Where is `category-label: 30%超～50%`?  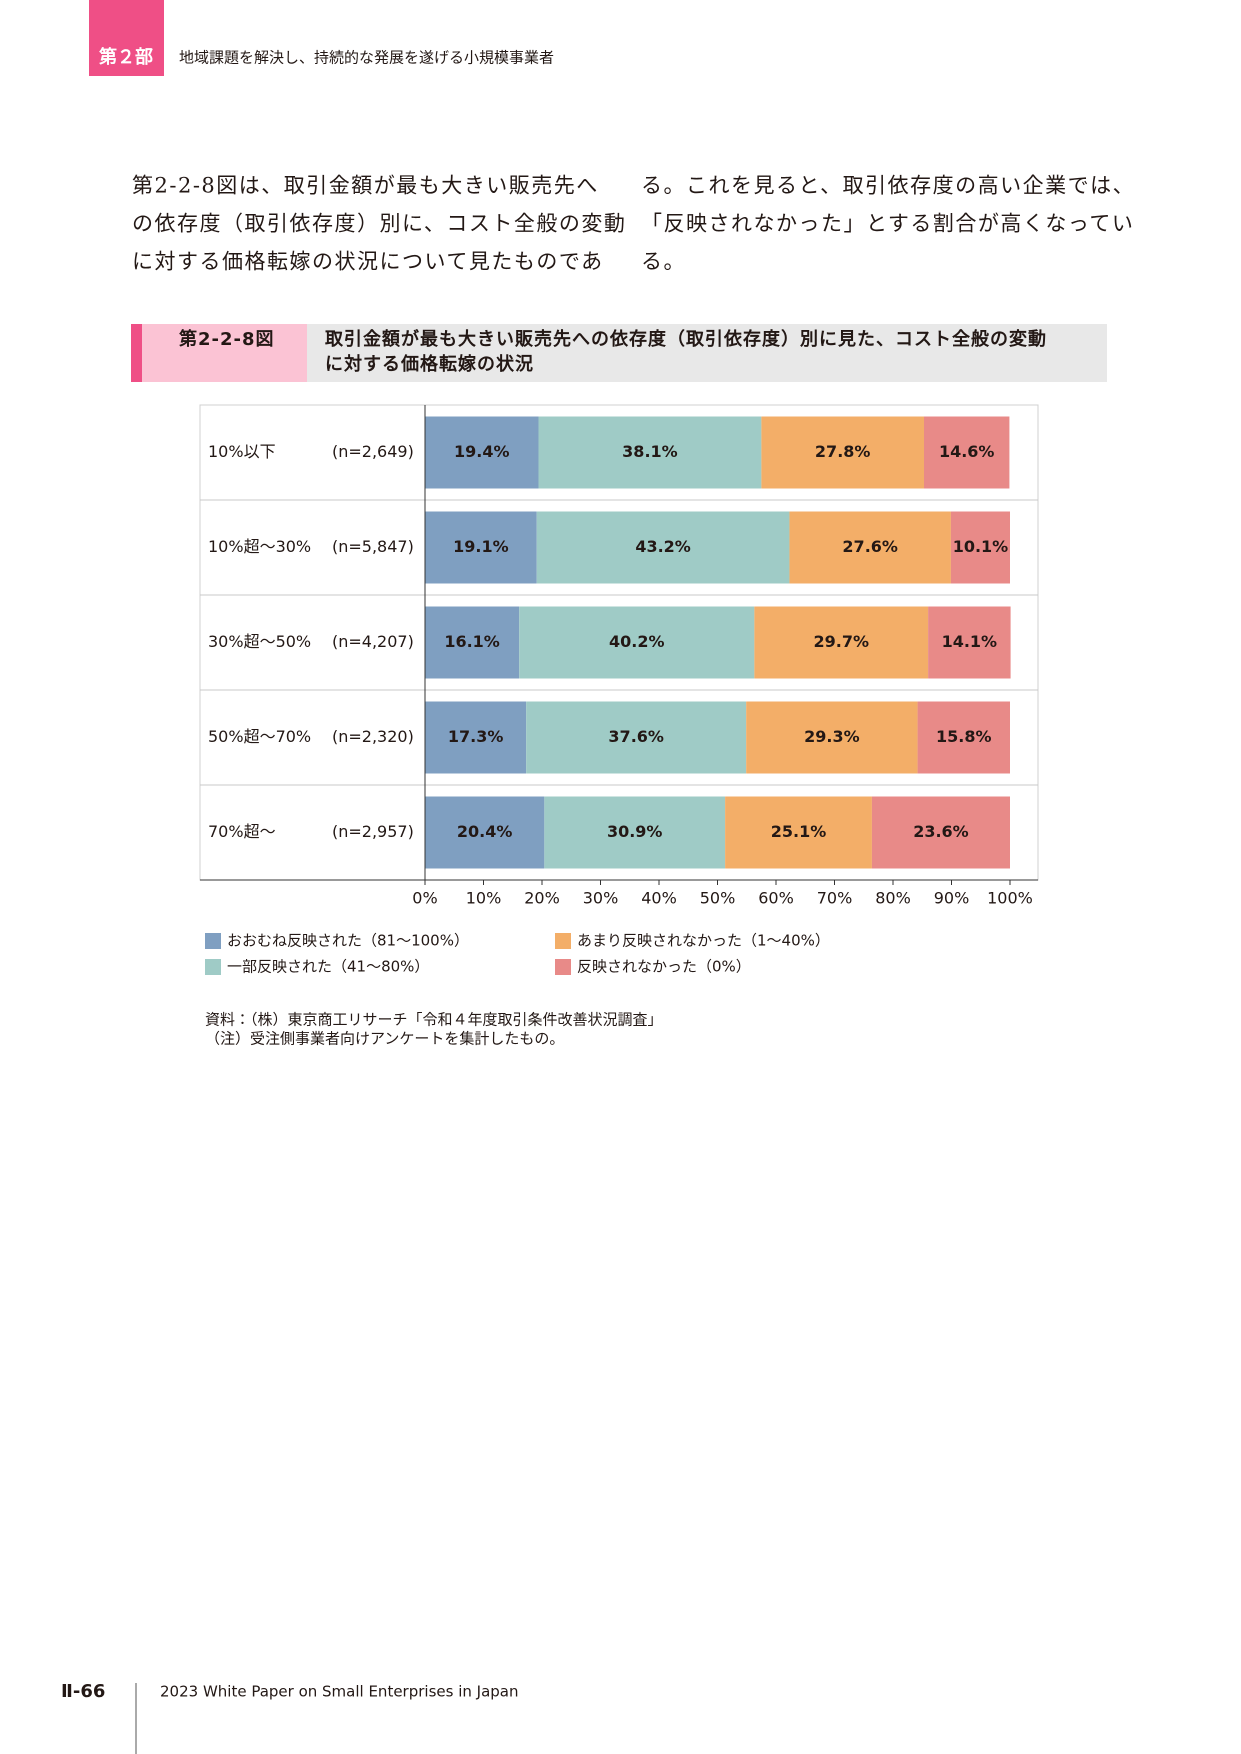
category-label: 30%超～50% is located at coordinates (259, 641).